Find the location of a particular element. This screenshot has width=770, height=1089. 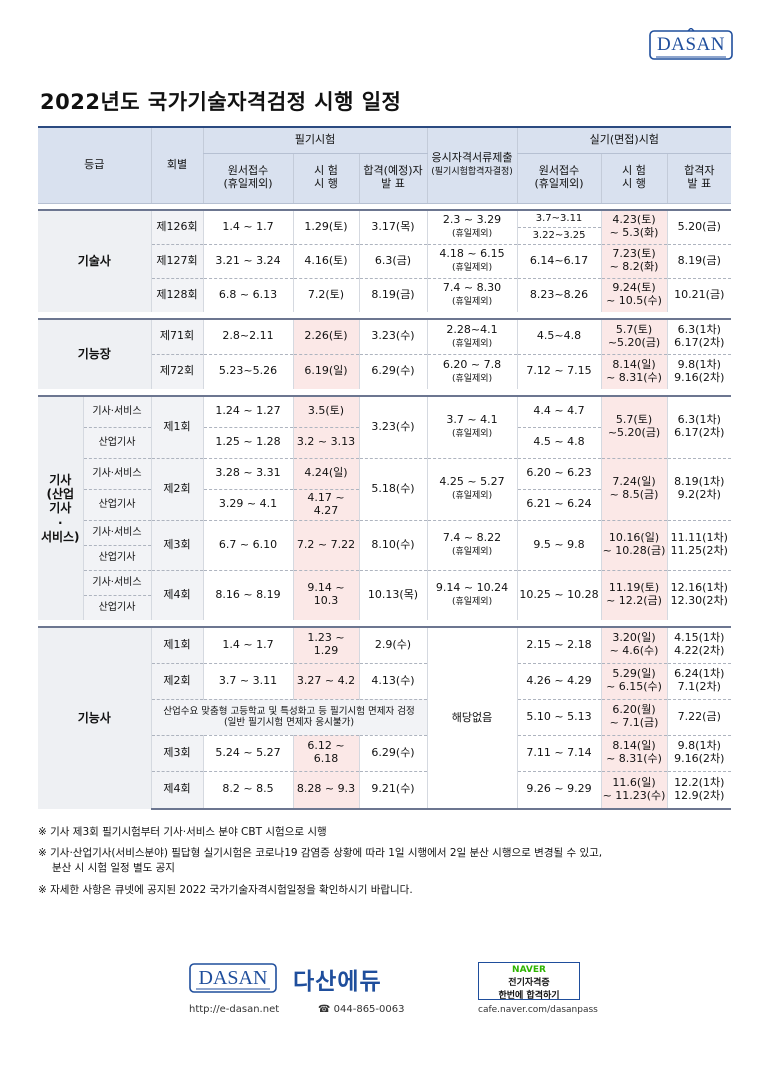

p-exam-b: ~ 8.2(화) is located at coordinates (634, 266).